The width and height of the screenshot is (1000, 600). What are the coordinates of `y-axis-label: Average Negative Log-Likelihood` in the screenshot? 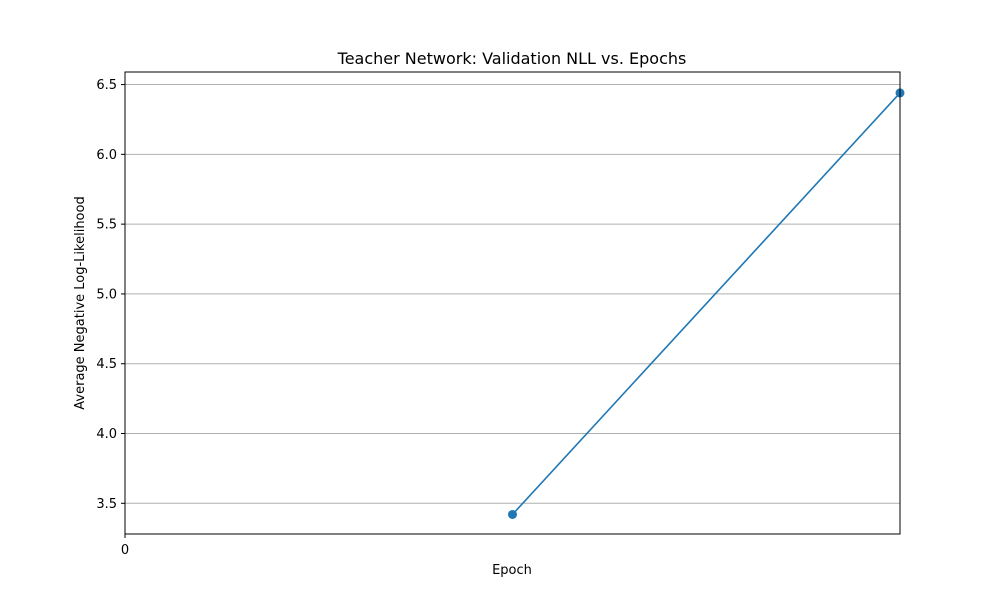 It's located at (80, 302).